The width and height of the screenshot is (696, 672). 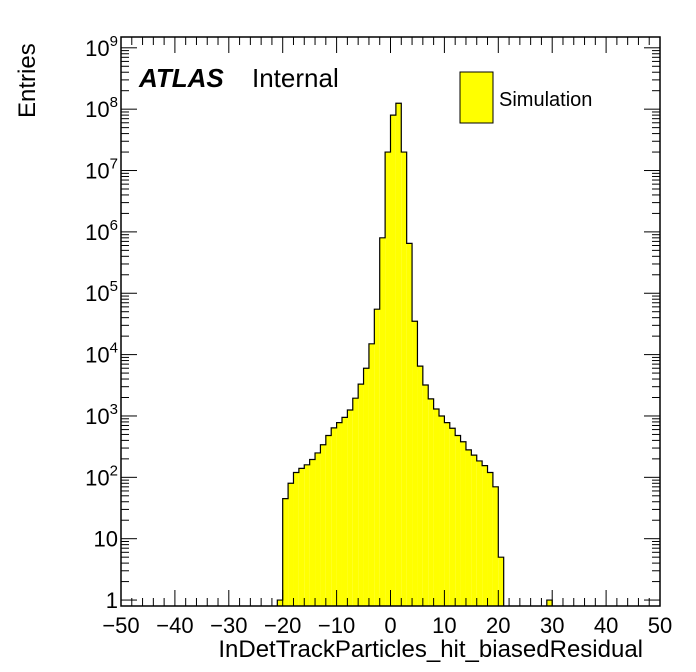 I want to click on legend-label: Simulation, so click(x=545, y=100).